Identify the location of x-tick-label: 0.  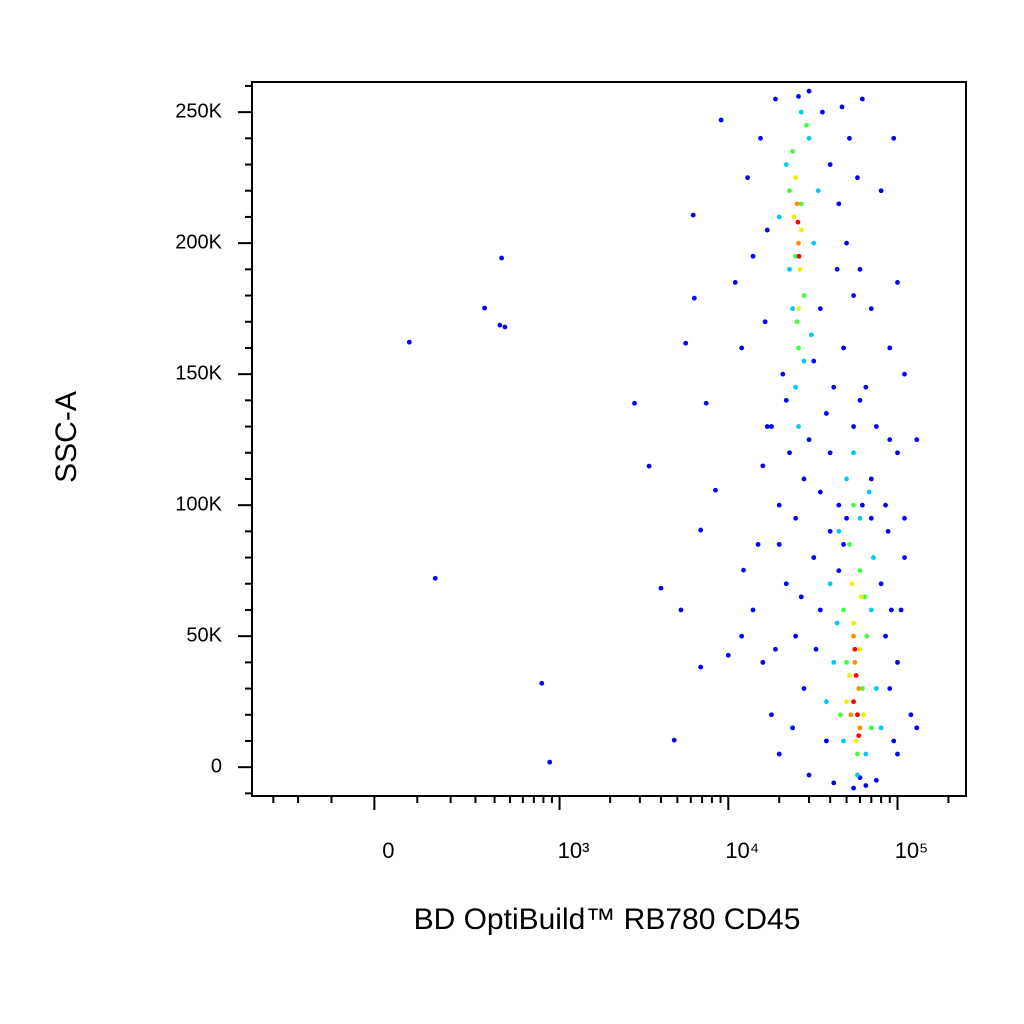
(388, 850).